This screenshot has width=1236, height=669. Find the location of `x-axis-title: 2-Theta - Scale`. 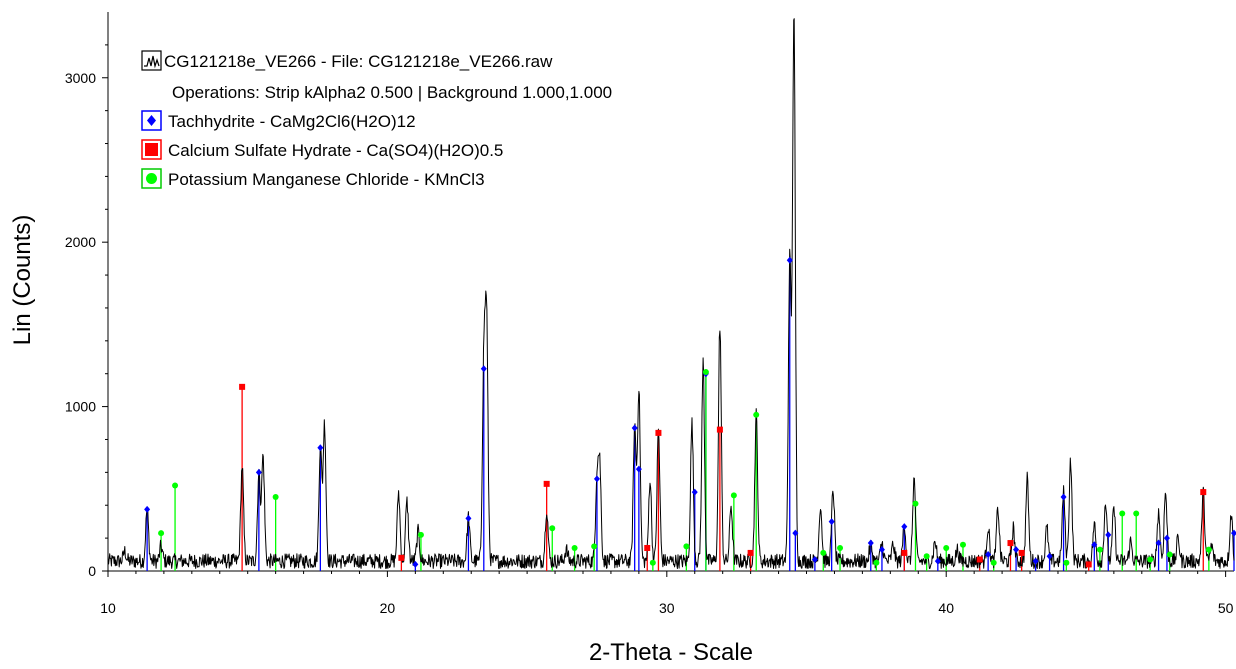

x-axis-title: 2-Theta - Scale is located at coordinates (671, 652).